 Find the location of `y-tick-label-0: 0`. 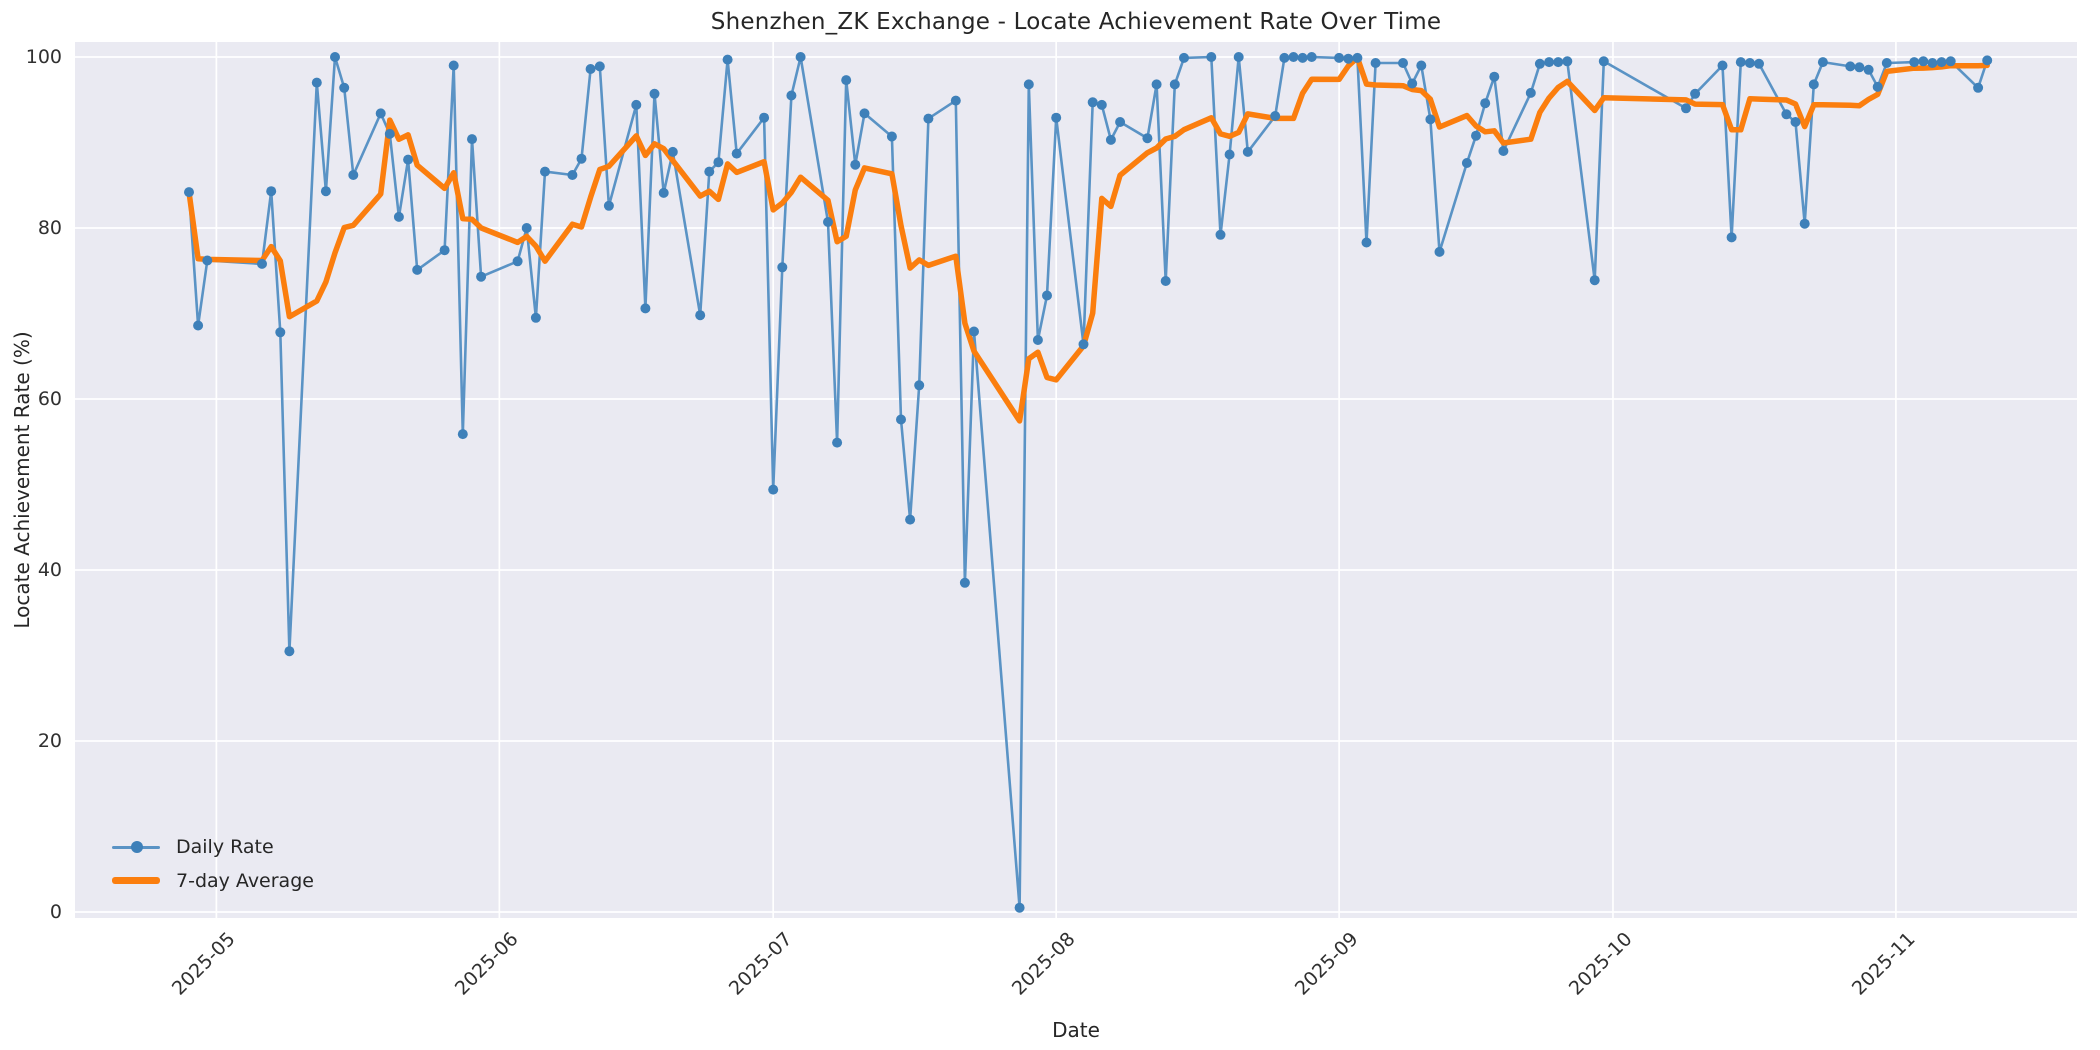

y-tick-label-0: 0 is located at coordinates (55, 912).